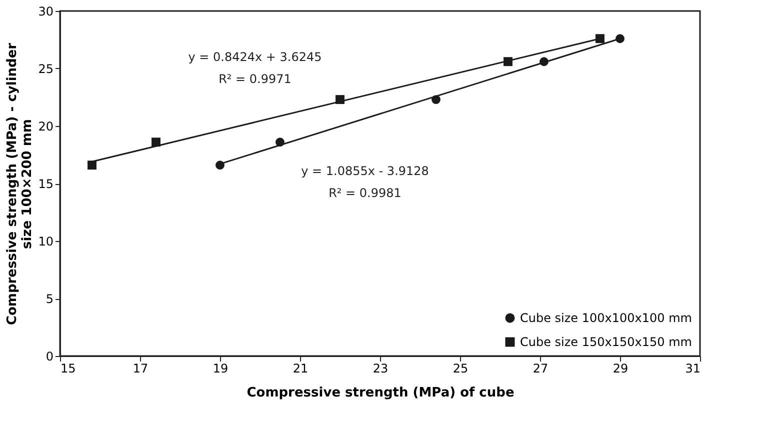 This screenshot has width=765, height=433. I want to click on annotation: y = 0.8424x + 3.6245, so click(255, 57).